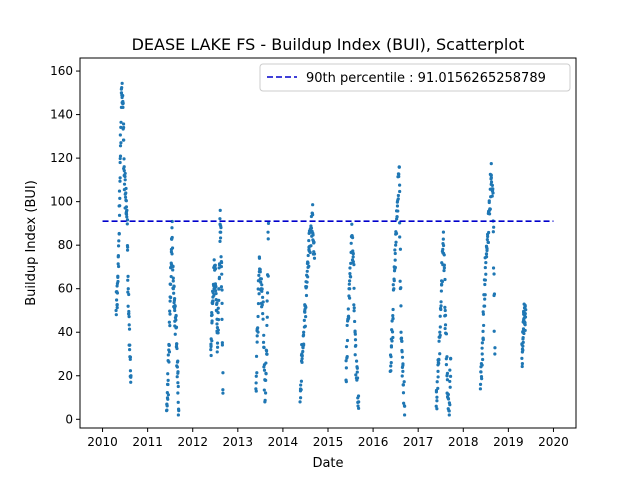 The height and width of the screenshot is (484, 640). What do you see at coordinates (508, 442) in the screenshot?
I see `x-tick-label: 2019` at bounding box center [508, 442].